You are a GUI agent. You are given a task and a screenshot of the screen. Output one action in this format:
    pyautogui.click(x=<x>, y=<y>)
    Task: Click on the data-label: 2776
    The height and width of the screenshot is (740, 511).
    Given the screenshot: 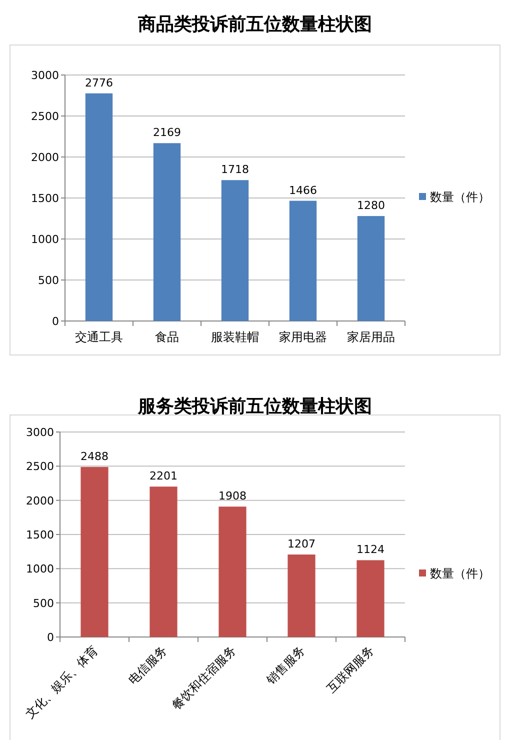 What is the action you would take?
    pyautogui.click(x=99, y=83)
    